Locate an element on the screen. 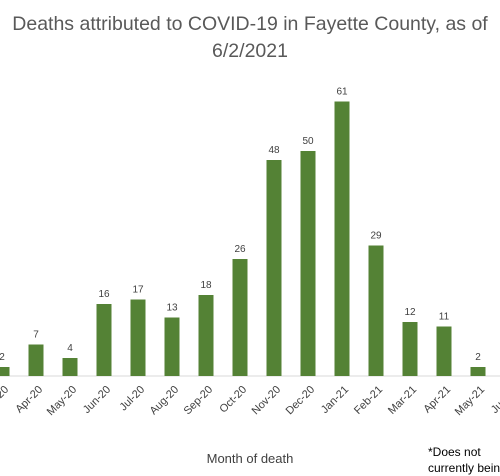 This screenshot has width=500, height=476. data-label-Aug-20: 13 is located at coordinates (172, 308).